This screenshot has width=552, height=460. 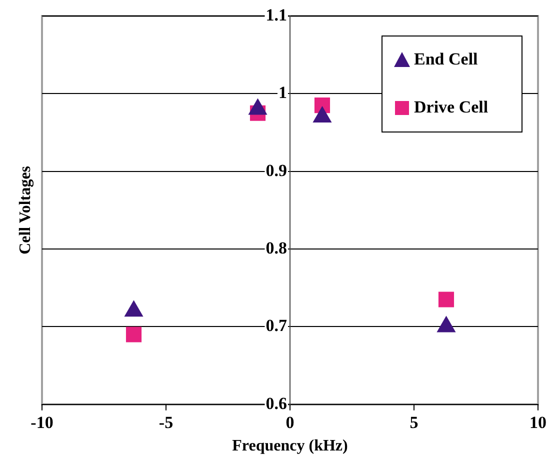 I want to click on y-tick-label: 0.9, so click(x=276, y=170).